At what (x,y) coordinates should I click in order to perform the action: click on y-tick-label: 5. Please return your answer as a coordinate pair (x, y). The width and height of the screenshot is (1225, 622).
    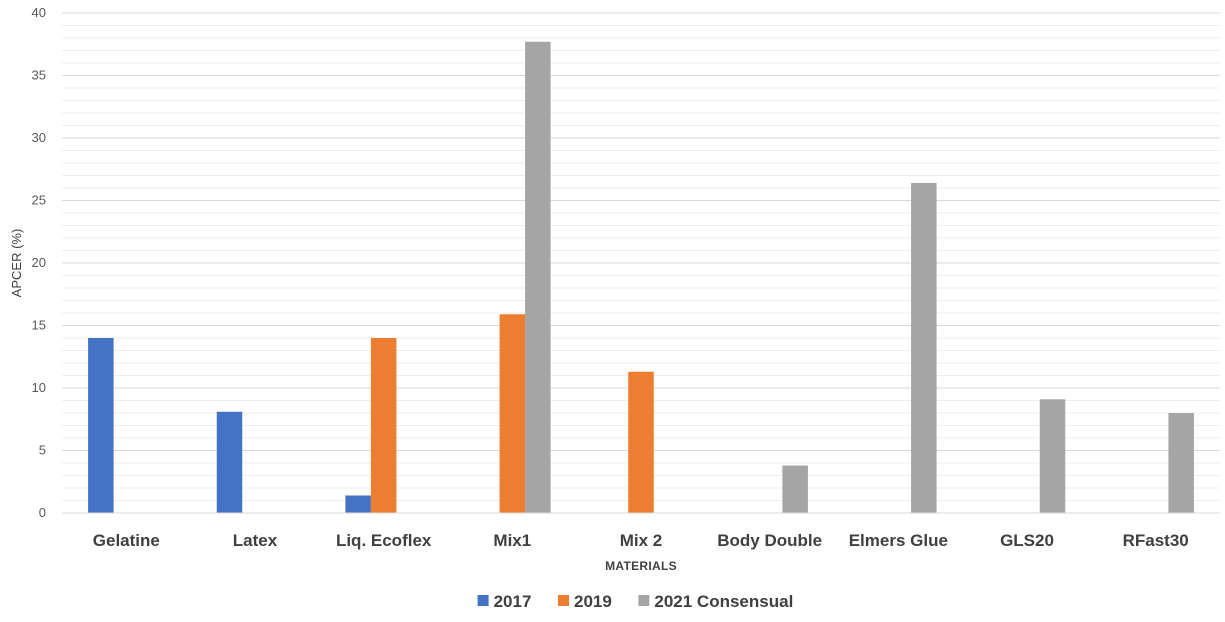
    Looking at the image, I should click on (42, 450).